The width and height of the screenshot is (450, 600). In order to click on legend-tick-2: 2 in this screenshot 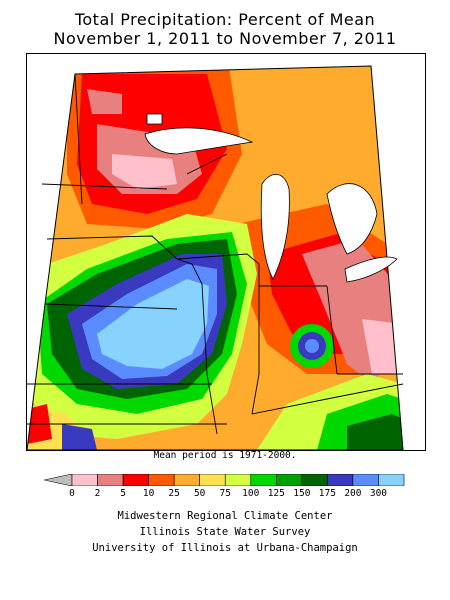, I will do `click(97, 493)`.